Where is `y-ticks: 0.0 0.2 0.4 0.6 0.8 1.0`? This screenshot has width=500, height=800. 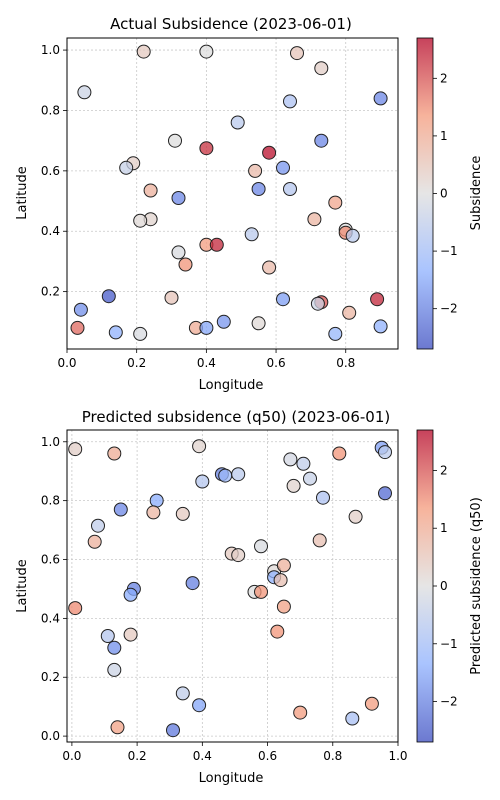
y-ticks: 0.0 0.2 0.4 0.6 0.8 1.0 is located at coordinates (54, 589).